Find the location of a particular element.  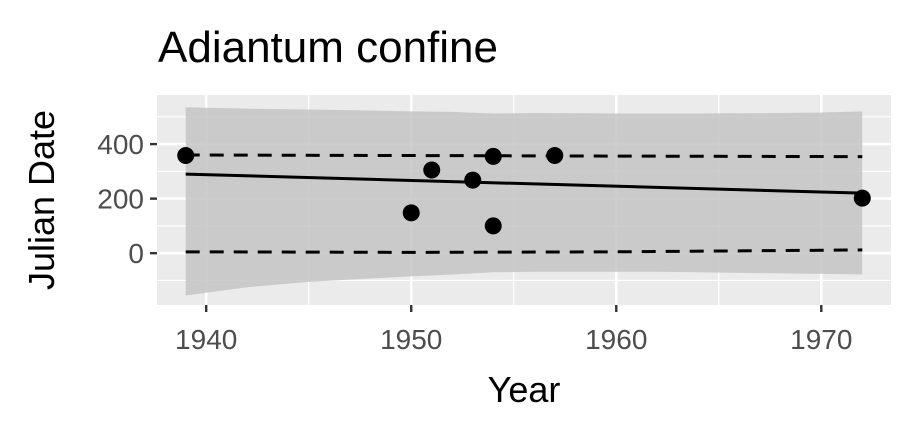

y-axis-title: Julian Date is located at coordinates (41, 200).